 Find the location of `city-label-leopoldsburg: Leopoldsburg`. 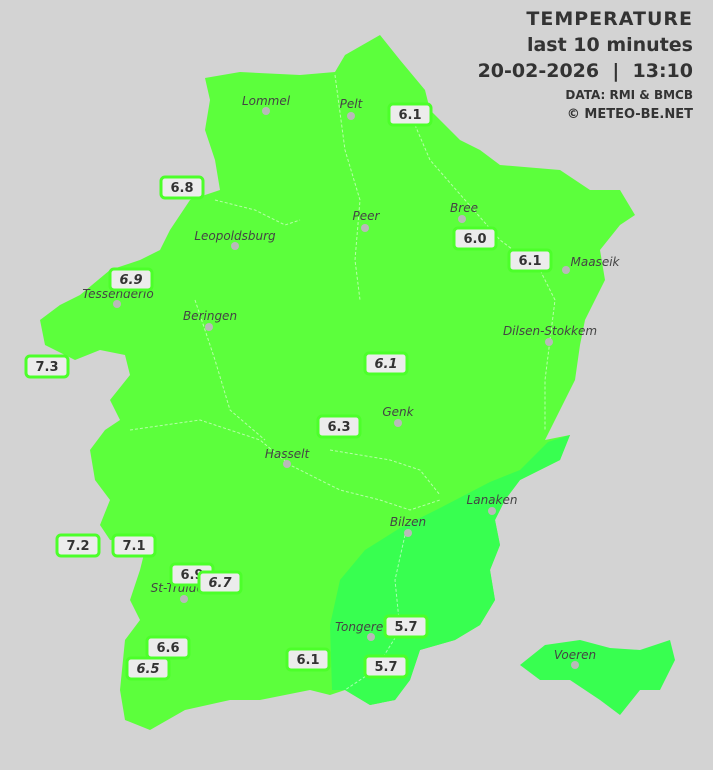

city-label-leopoldsburg: Leopoldsburg is located at coordinates (235, 236).